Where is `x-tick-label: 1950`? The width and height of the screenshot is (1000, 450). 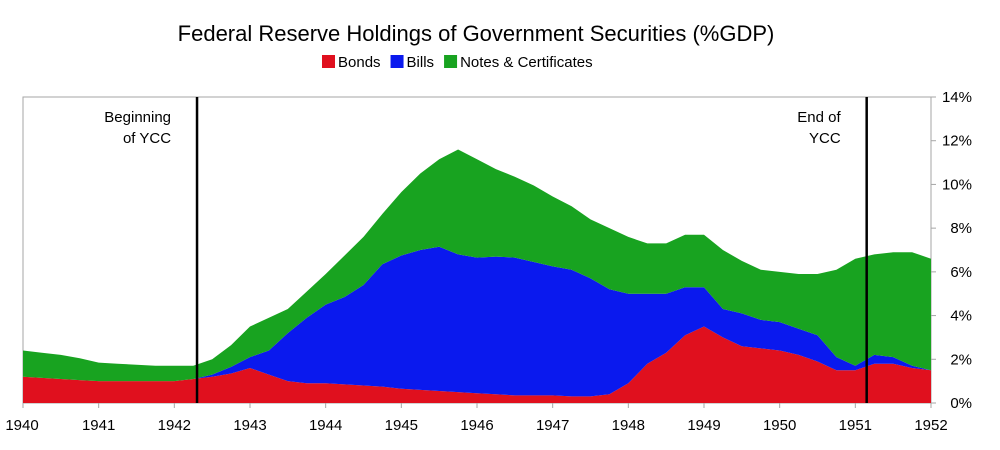
x-tick-label: 1950 is located at coordinates (779, 425).